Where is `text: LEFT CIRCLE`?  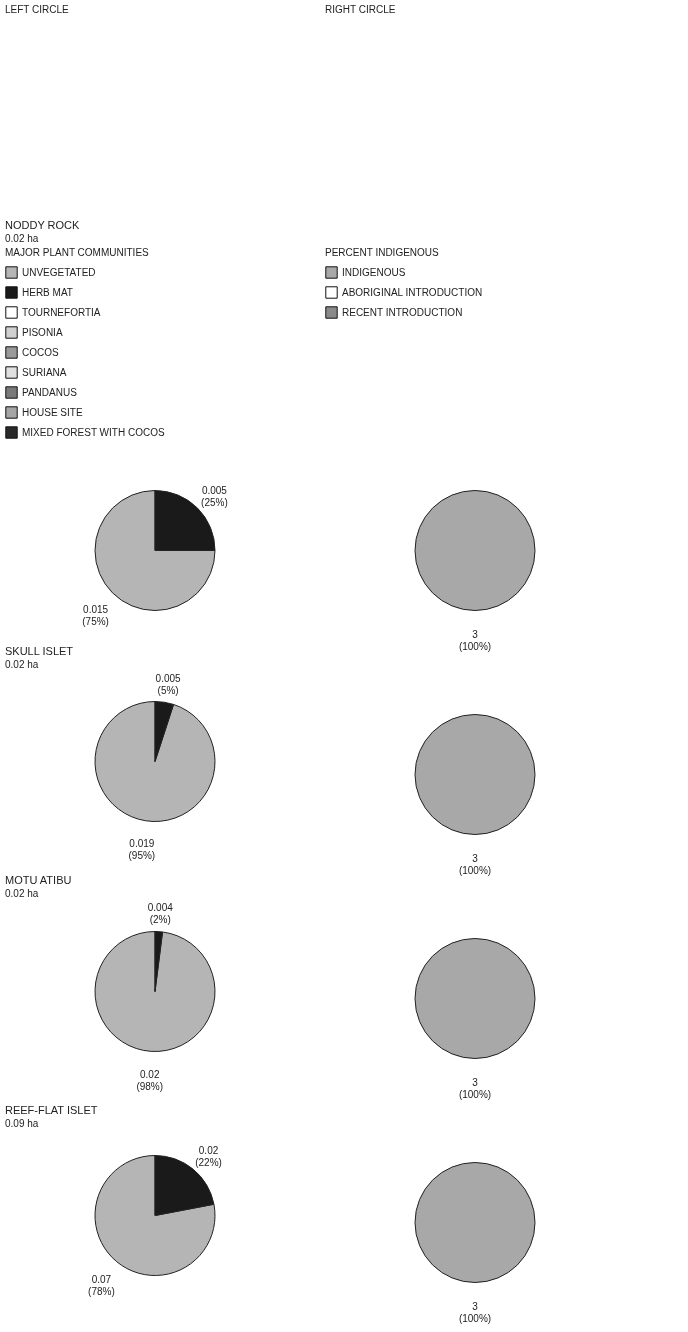
text: LEFT CIRCLE is located at coordinates (37, 9).